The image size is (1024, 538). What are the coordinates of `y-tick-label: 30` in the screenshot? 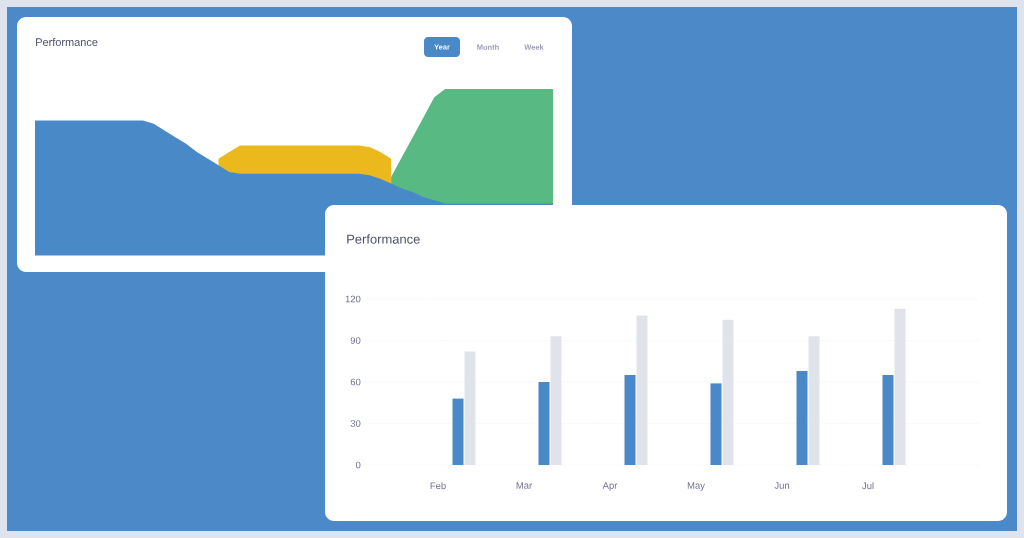 It's located at (355, 423).